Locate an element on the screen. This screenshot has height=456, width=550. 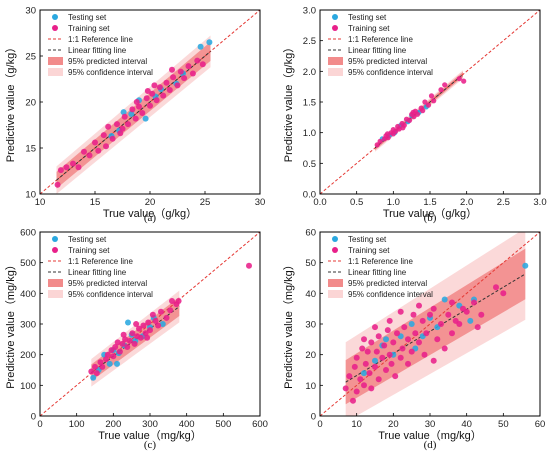
y-tick-label: 30 is located at coordinates (310, 325).